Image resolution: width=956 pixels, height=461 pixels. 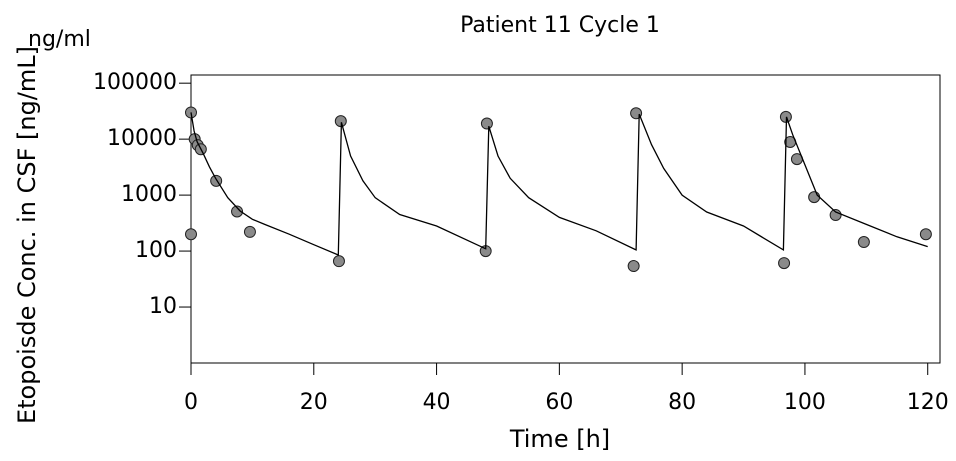 I want to click on y-tick-label: 100000, so click(x=135, y=82).